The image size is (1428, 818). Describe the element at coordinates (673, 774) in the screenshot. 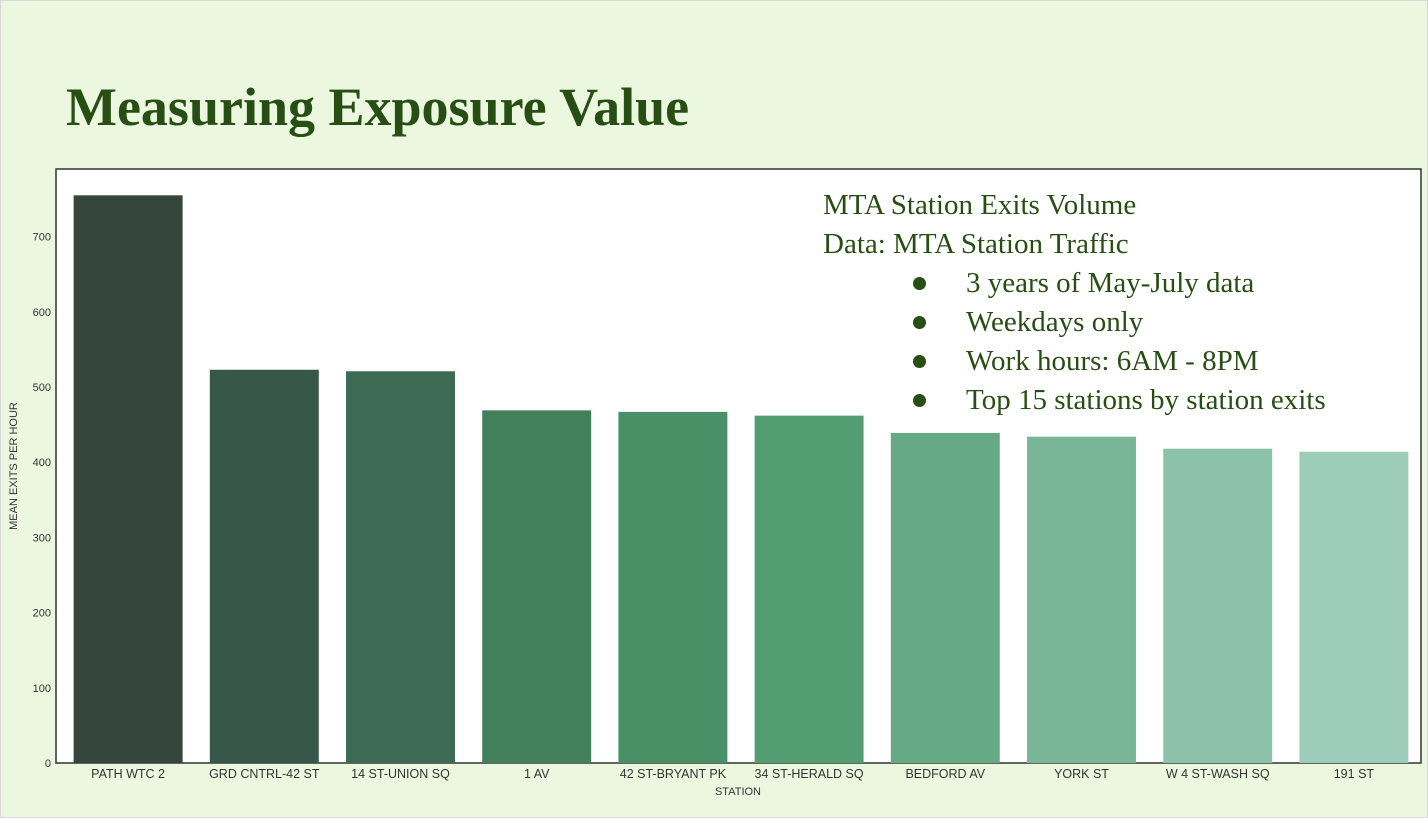

I see `x-tick-label: 42 ST-BRYANT PK` at that location.